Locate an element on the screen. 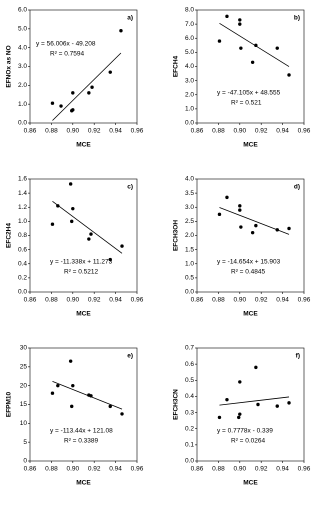  y-axis-label: EFCH4 is located at coordinates (176, 66).